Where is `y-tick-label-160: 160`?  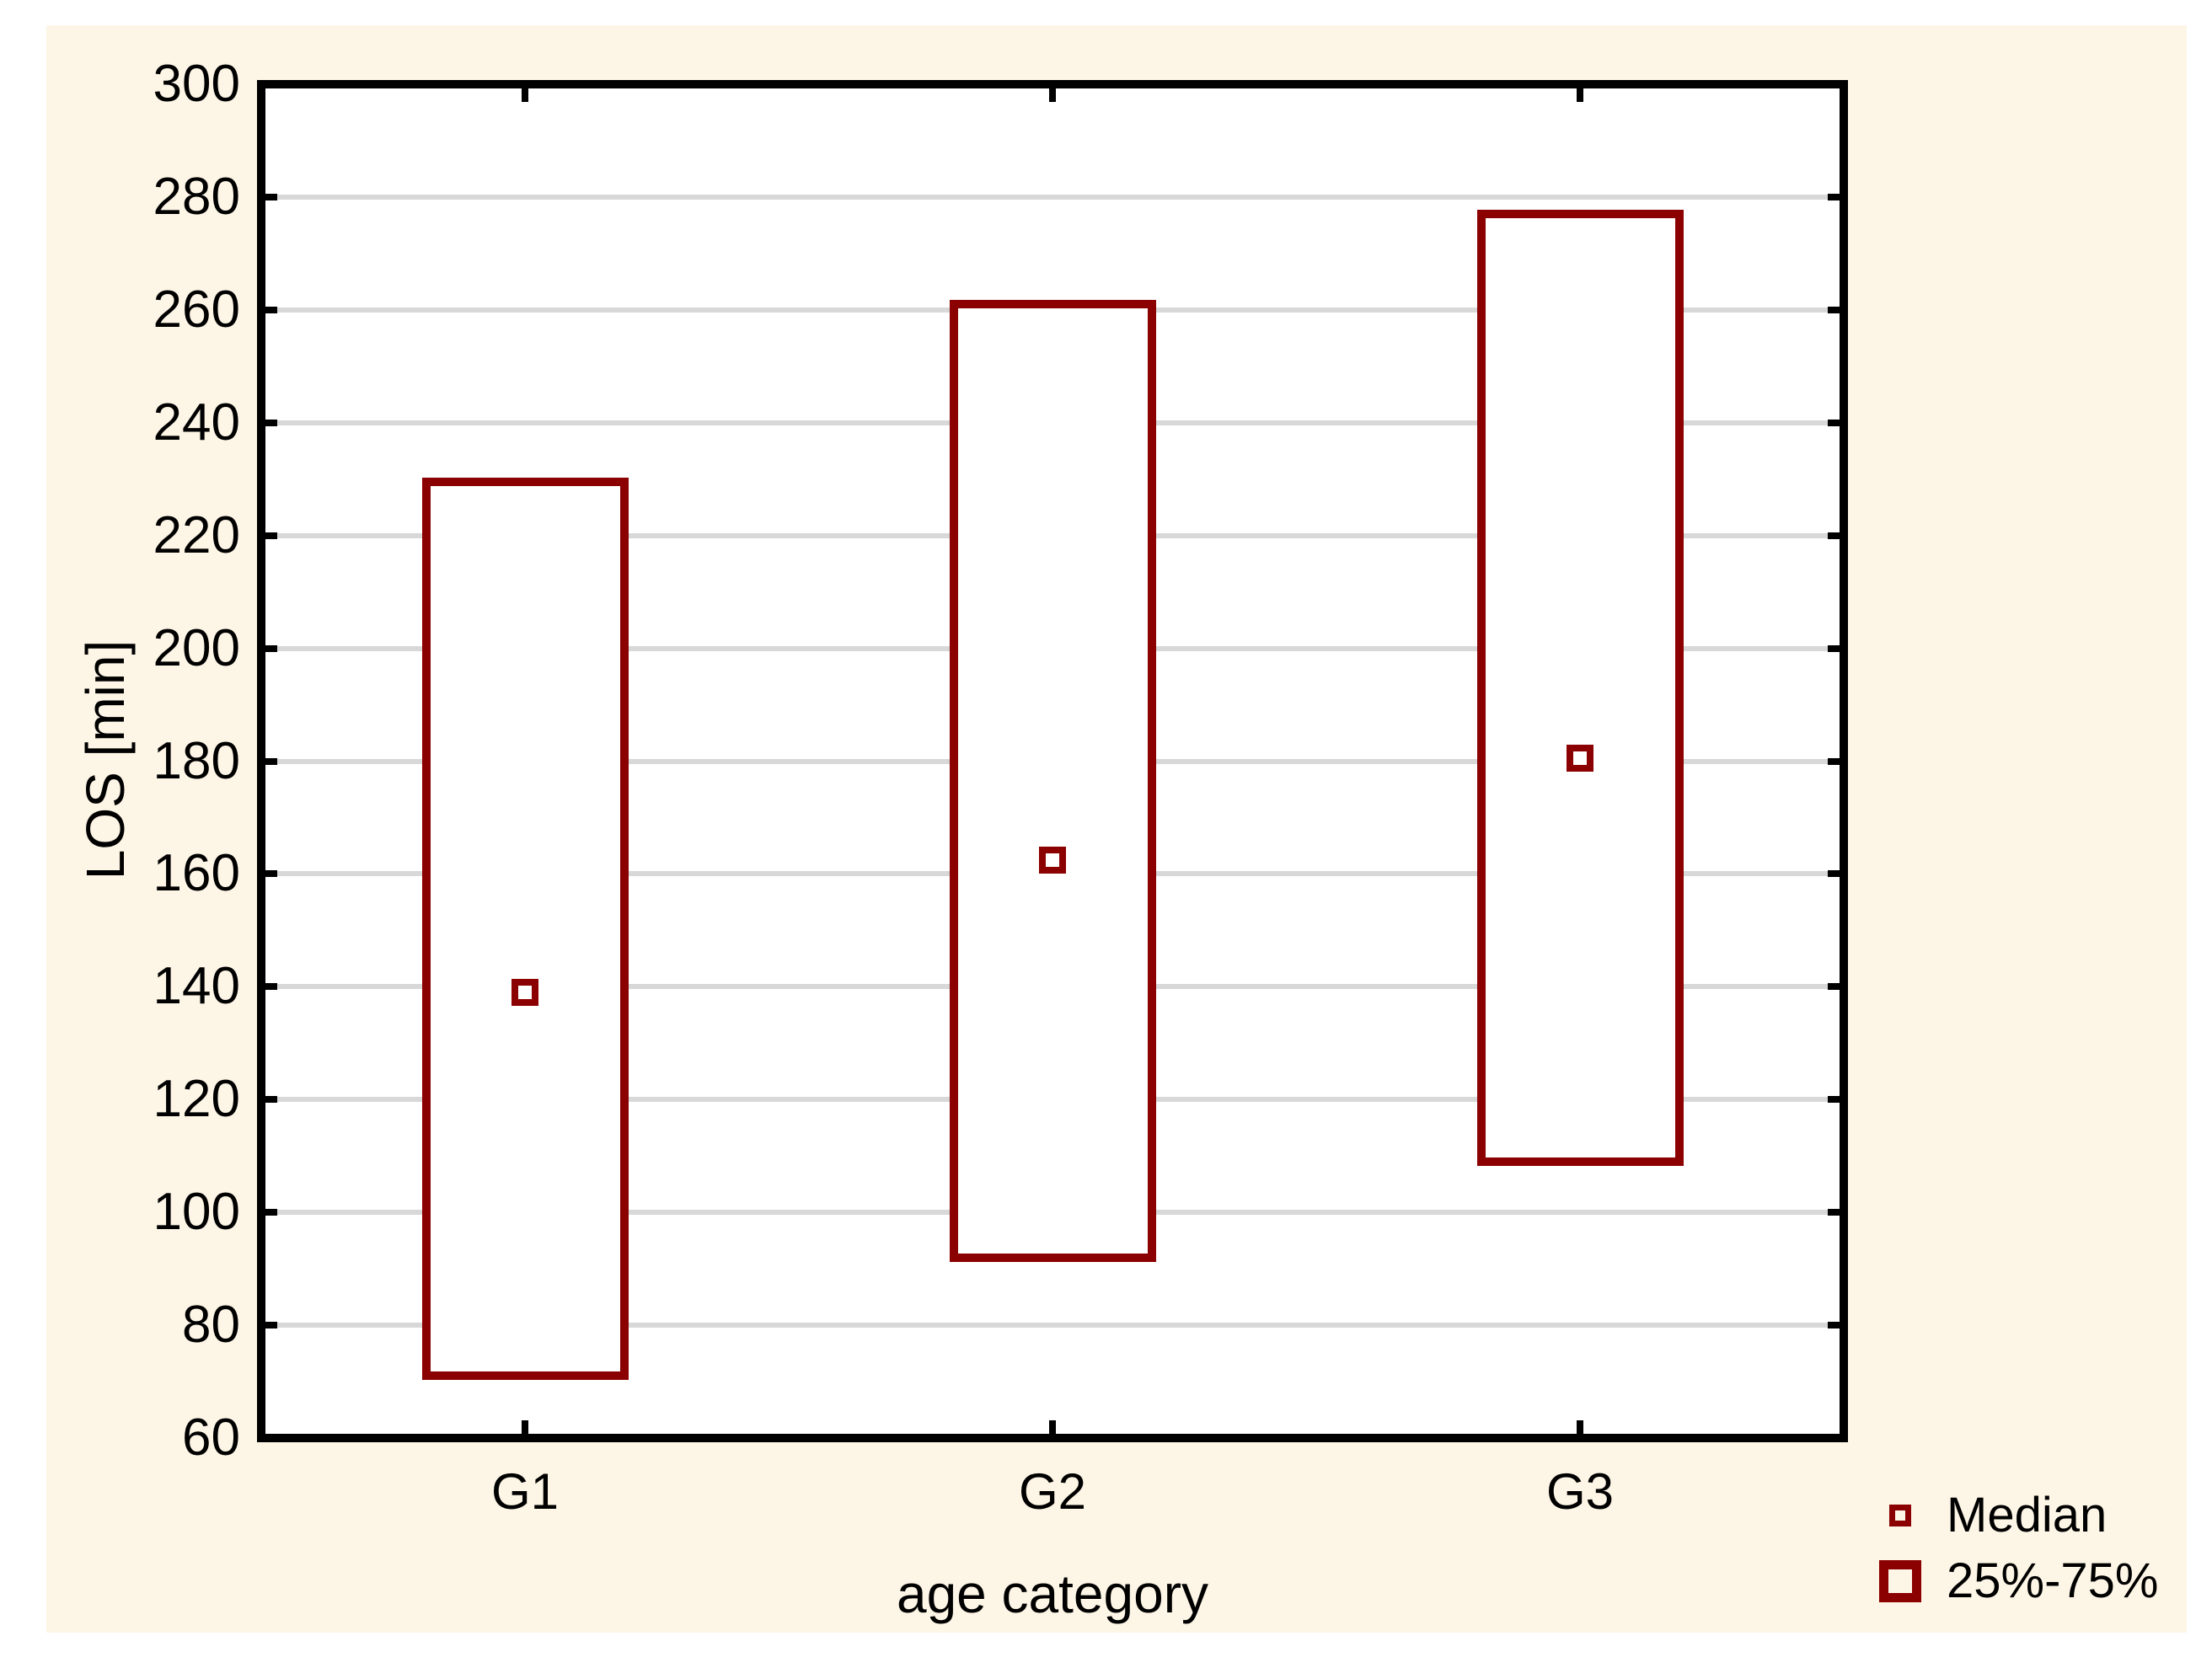
y-tick-label-160: 160 is located at coordinates (197, 873).